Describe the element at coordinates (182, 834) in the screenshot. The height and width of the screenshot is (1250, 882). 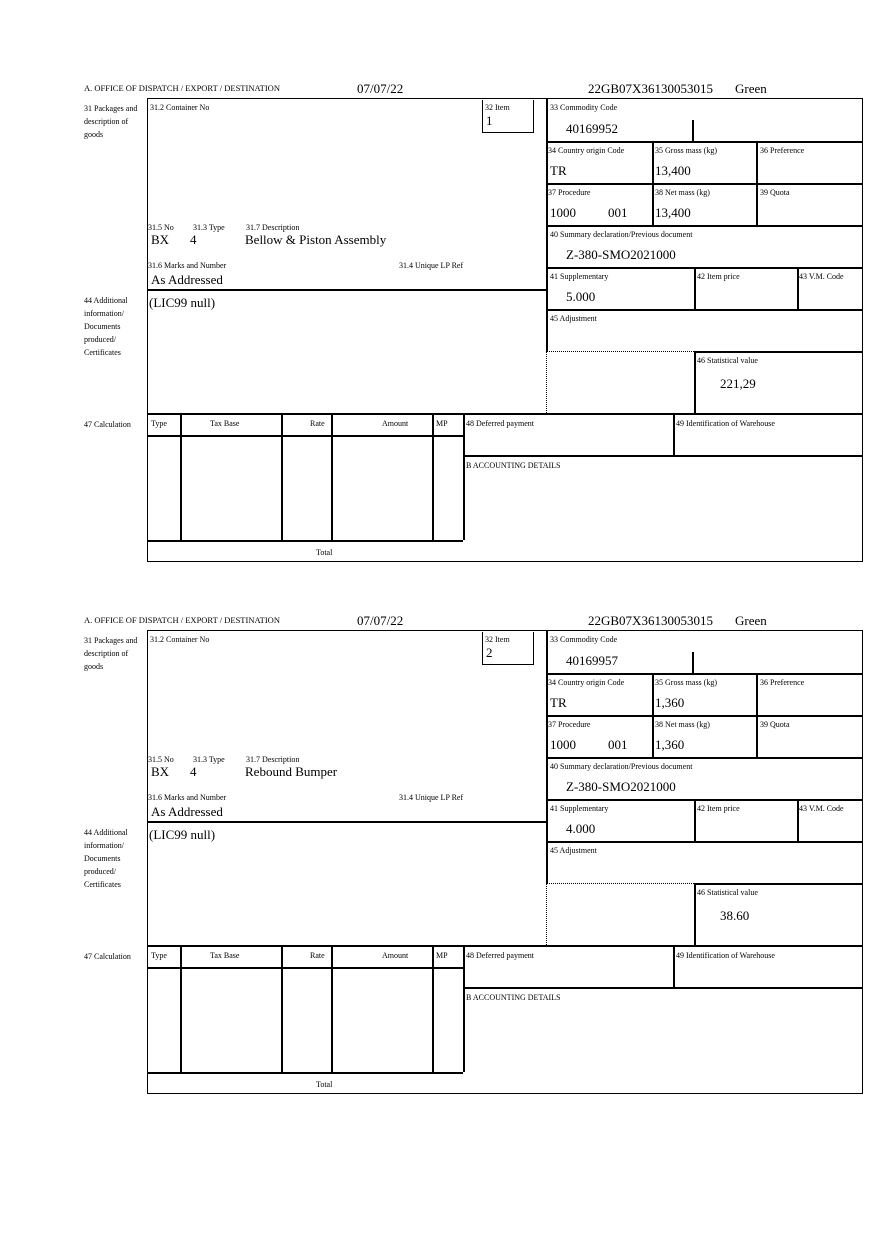
I see `additional-info: (LIC99 null)` at that location.